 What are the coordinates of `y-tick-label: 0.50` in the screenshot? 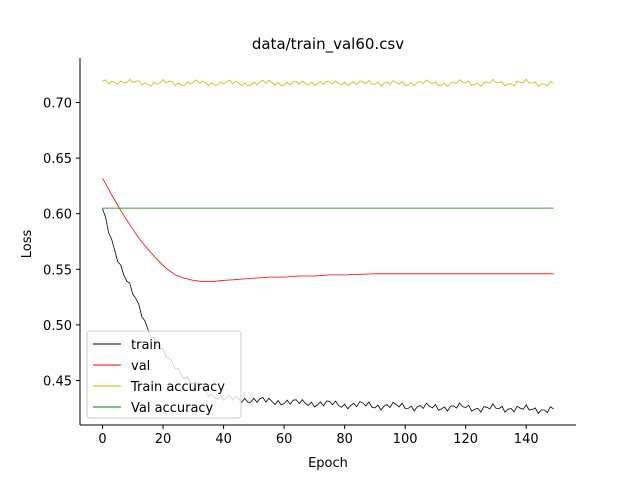 It's located at (57, 326).